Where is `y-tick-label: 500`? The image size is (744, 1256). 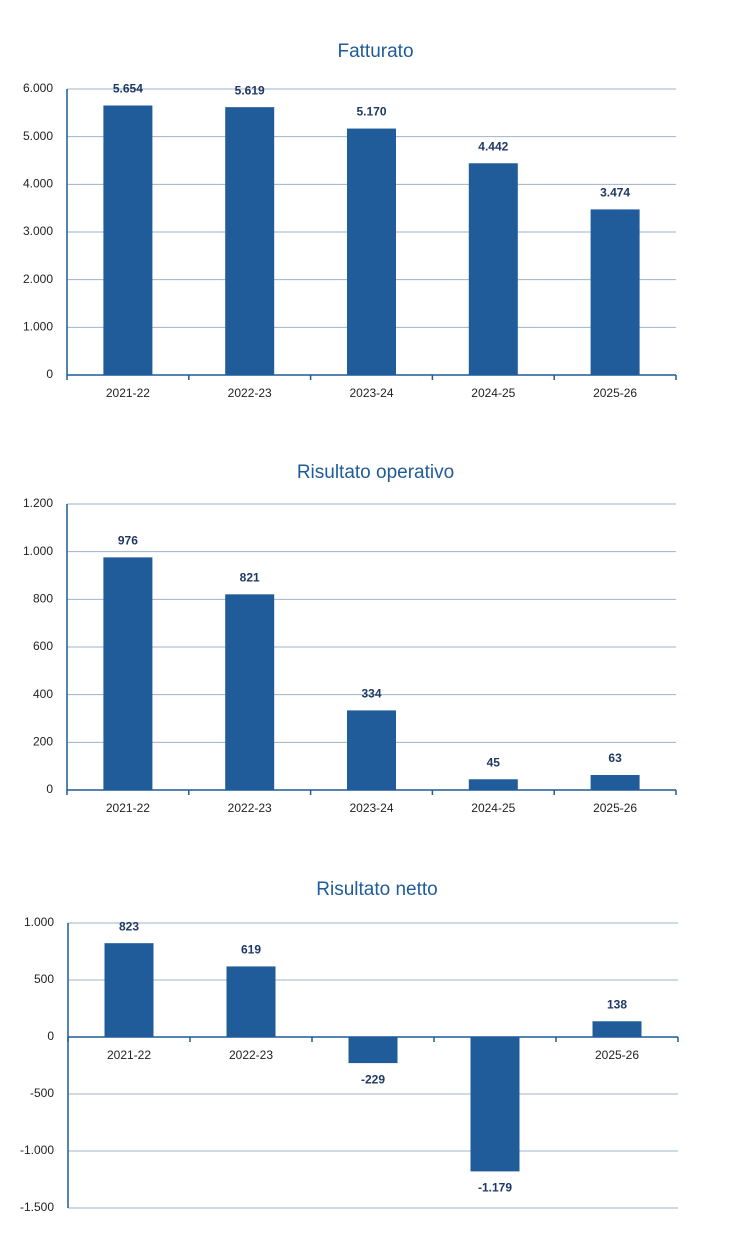
y-tick-label: 500 is located at coordinates (44, 979).